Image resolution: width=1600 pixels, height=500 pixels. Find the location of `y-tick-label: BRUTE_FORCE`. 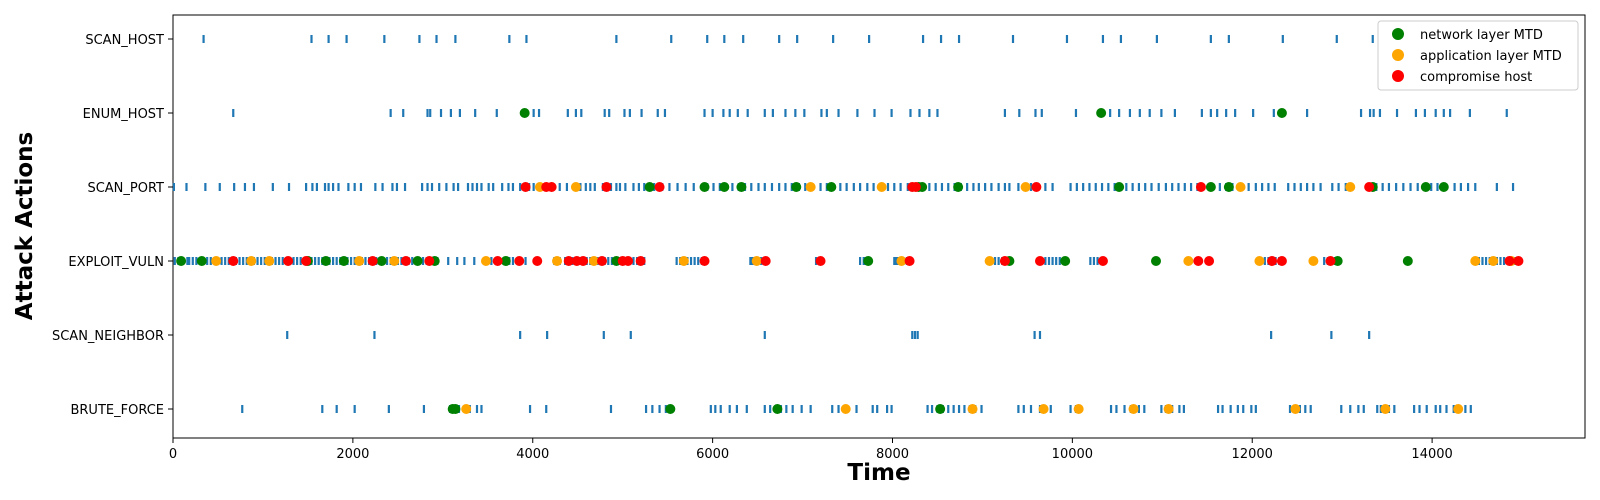

y-tick-label: BRUTE_FORCE is located at coordinates (117, 410).